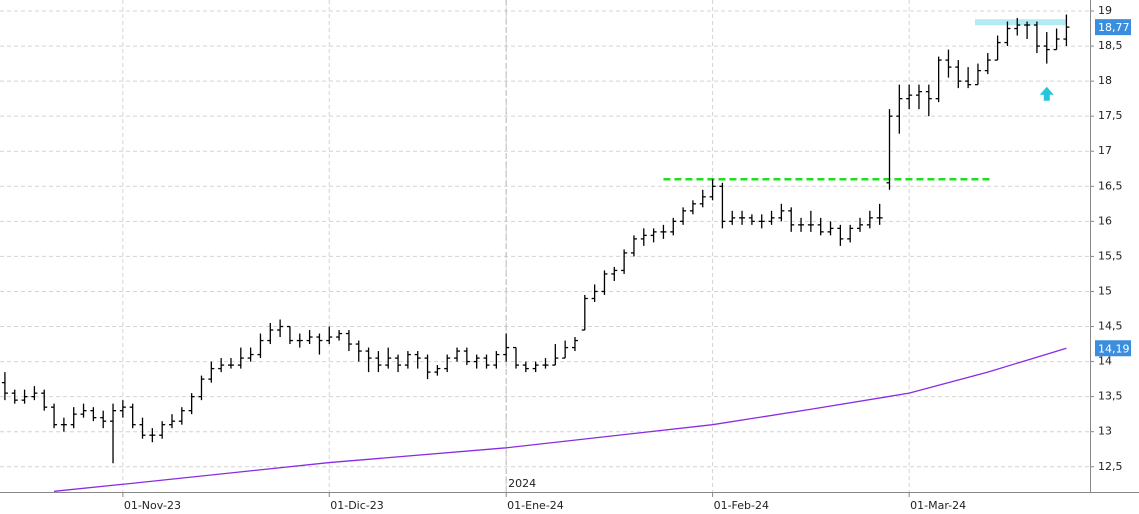 This screenshot has width=1139, height=514. Describe the element at coordinates (1110, 326) in the screenshot. I see `y-tick-label: 14,5` at that location.